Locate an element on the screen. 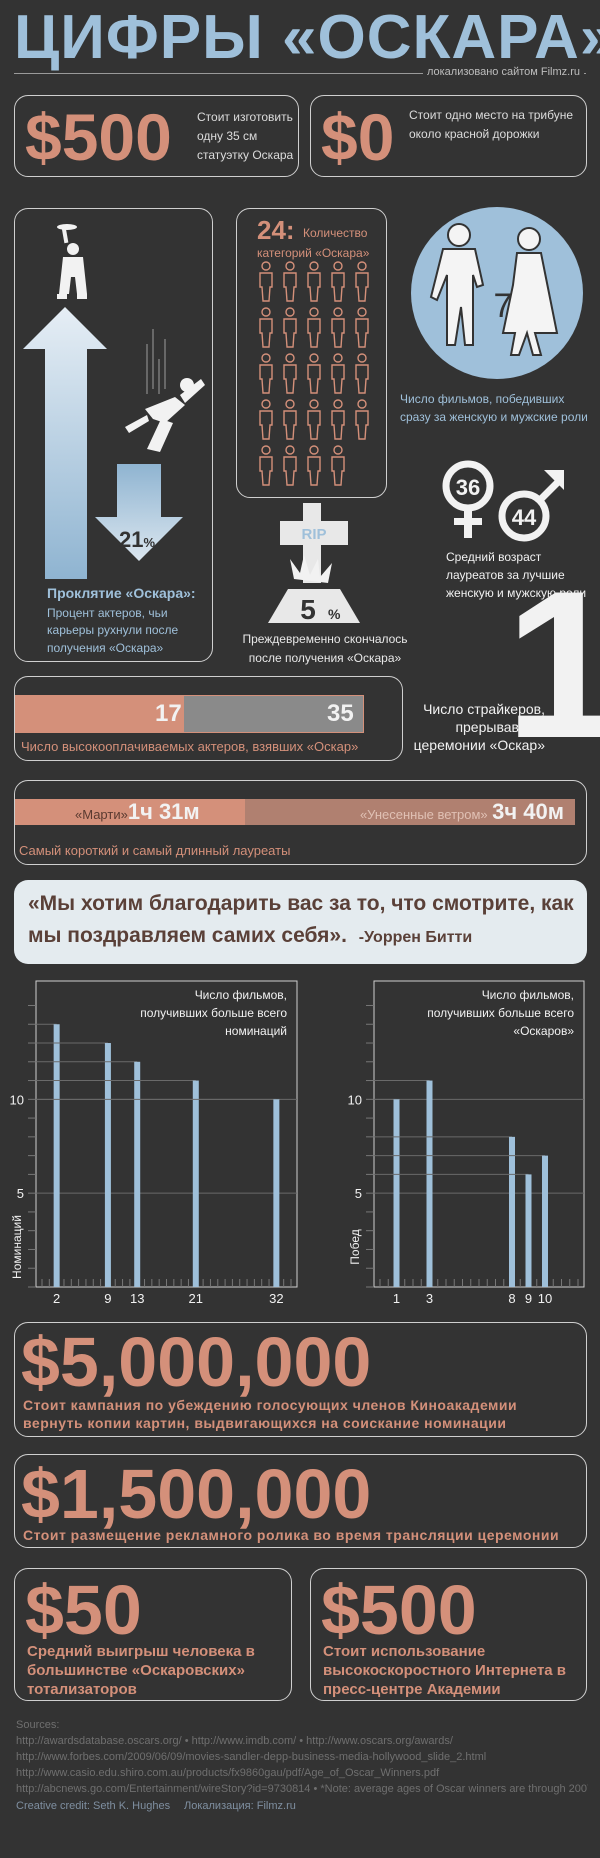 This screenshot has width=600, height=1858. both-roles-illustration: 7 is located at coordinates (497, 293).